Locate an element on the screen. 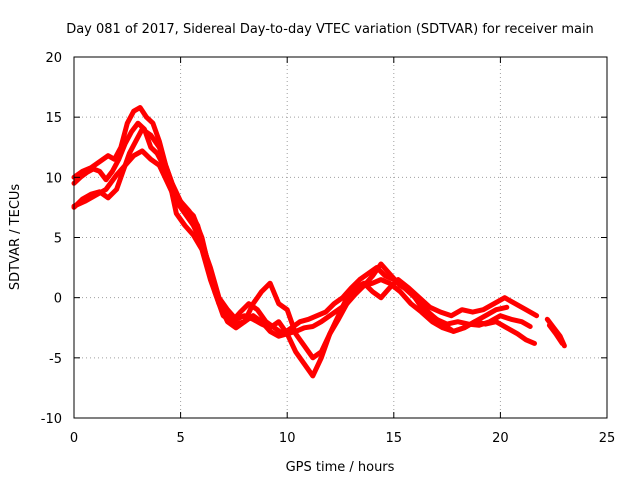 The height and width of the screenshot is (480, 640). y-tick-label: 20 is located at coordinates (53, 58).